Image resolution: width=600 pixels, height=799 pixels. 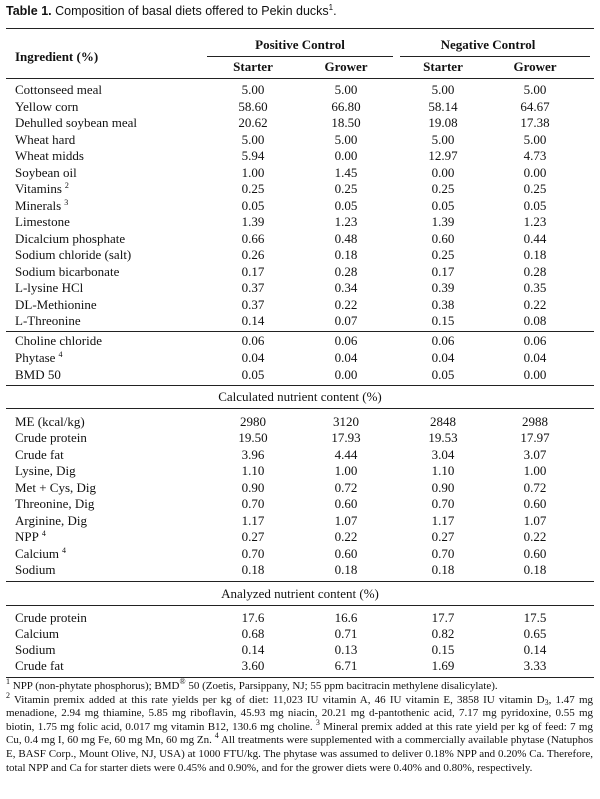 I want to click on cell-value: 2848, so click(x=443, y=421).